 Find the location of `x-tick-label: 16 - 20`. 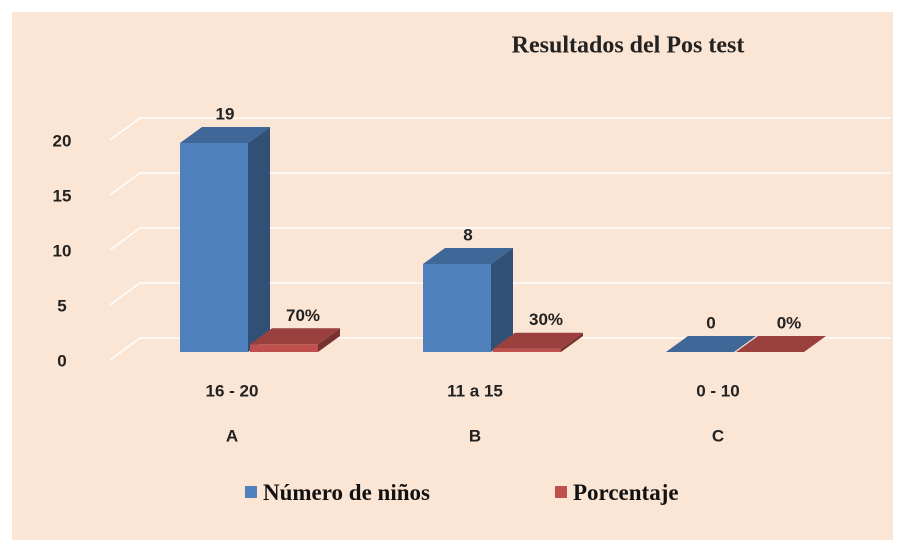

x-tick-label: 16 - 20 is located at coordinates (232, 390).